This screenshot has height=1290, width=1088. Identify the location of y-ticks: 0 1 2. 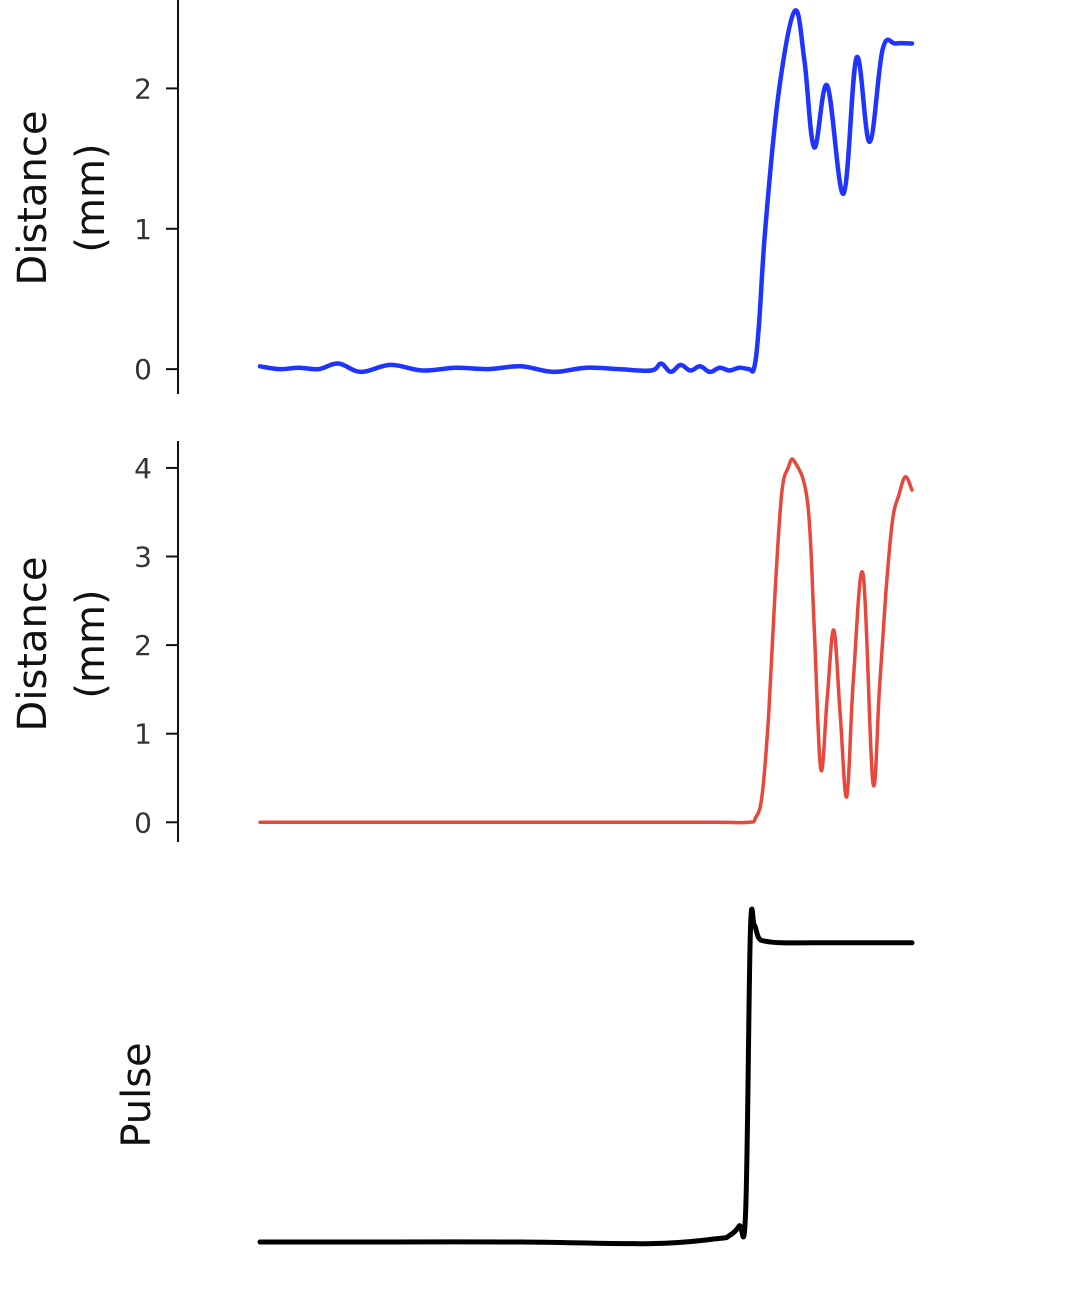
(156, 229).